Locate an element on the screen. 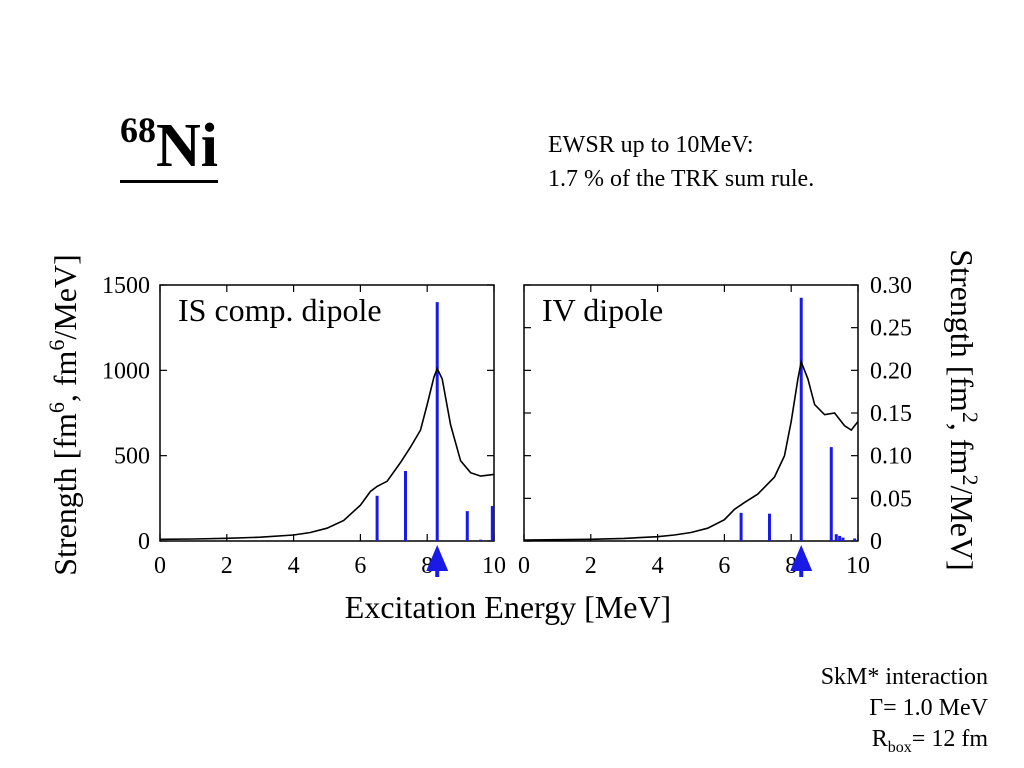 This screenshot has width=1024, height=768. left-x-tick-label: 8 is located at coordinates (427, 566).